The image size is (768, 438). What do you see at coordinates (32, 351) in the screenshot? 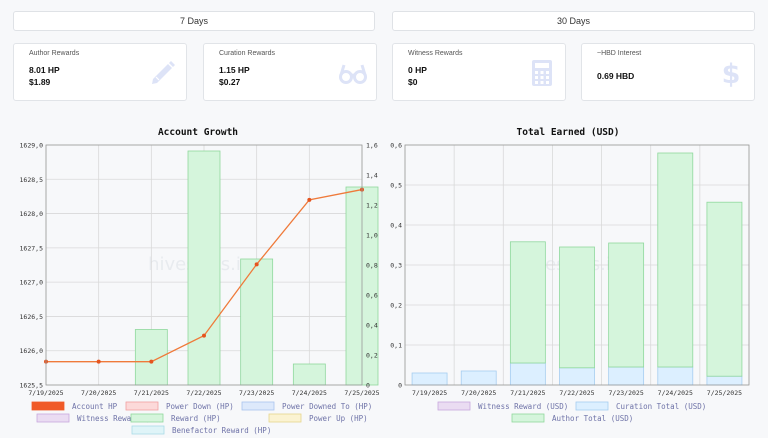
I see `y-left-tick-label: 1626,0` at bounding box center [32, 351].